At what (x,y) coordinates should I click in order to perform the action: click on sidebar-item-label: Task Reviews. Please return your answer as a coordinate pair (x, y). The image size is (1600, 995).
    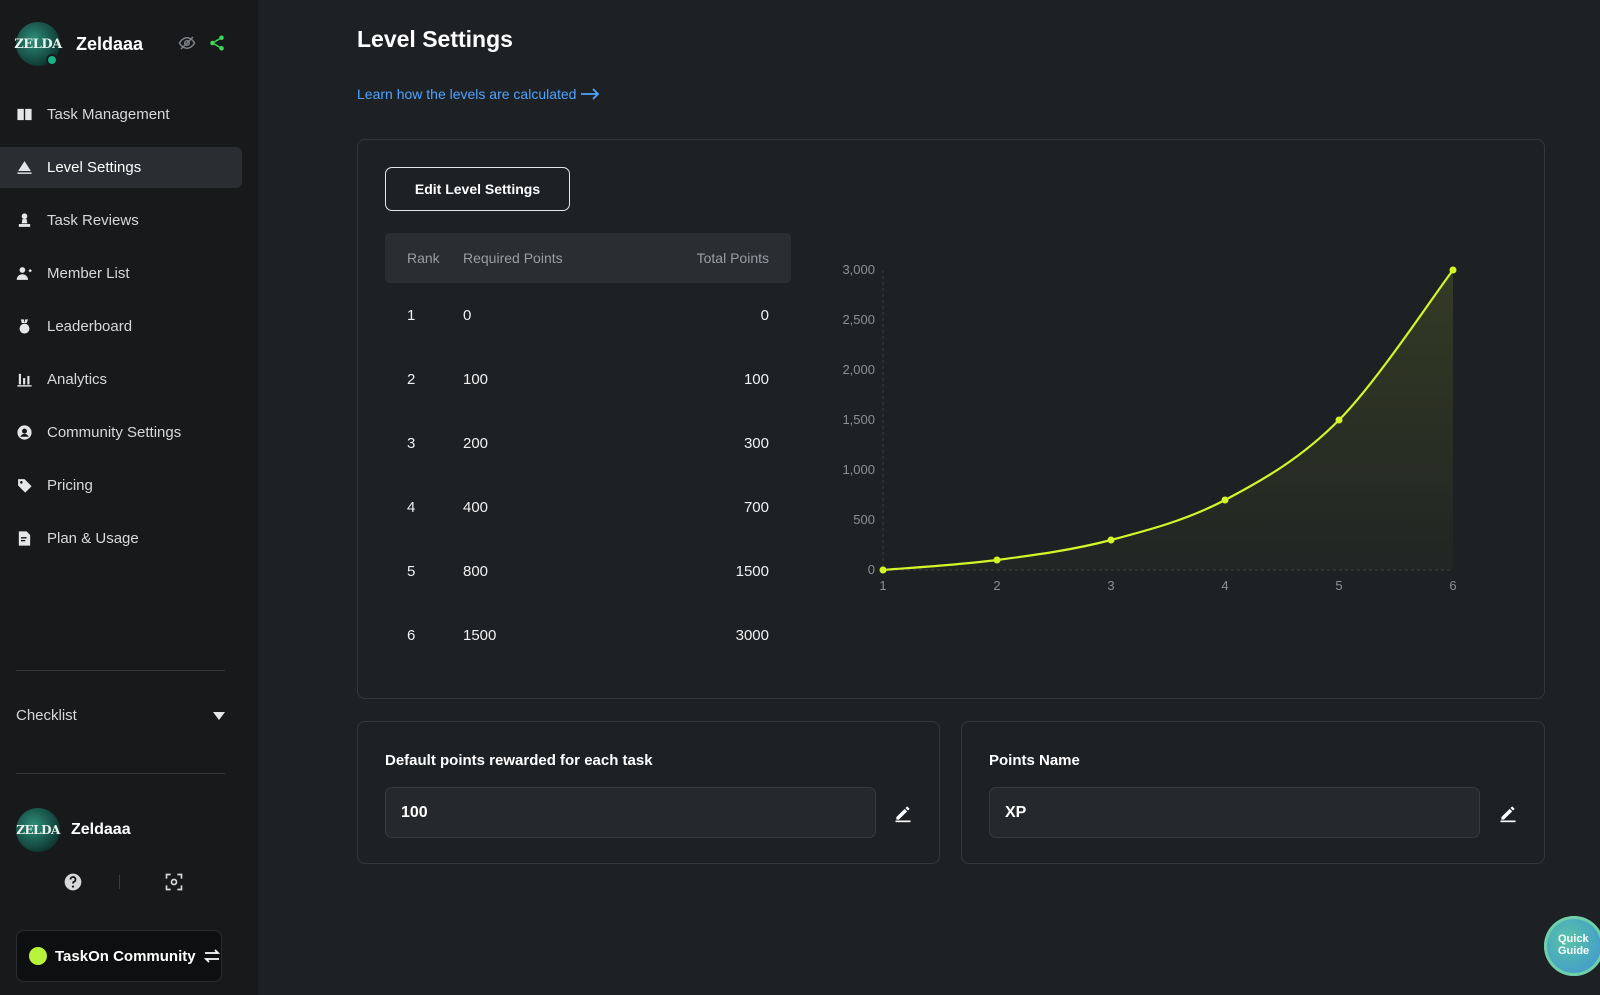
    Looking at the image, I should click on (93, 220).